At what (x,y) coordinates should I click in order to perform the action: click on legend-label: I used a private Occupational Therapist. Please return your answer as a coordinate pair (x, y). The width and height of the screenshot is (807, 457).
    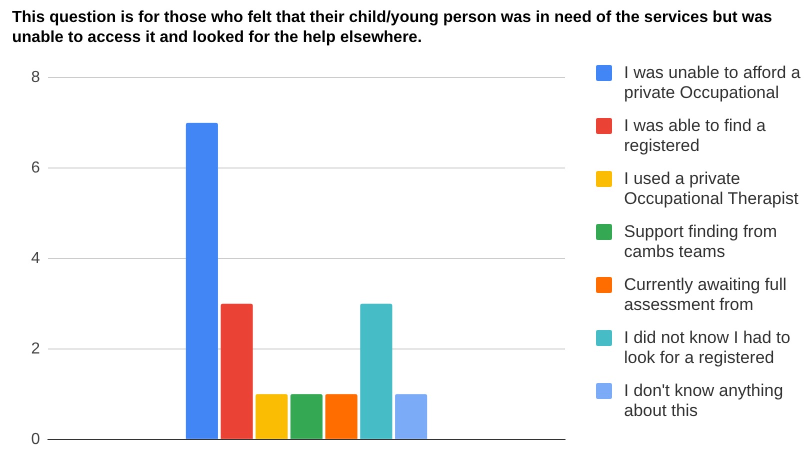
    Looking at the image, I should click on (712, 189).